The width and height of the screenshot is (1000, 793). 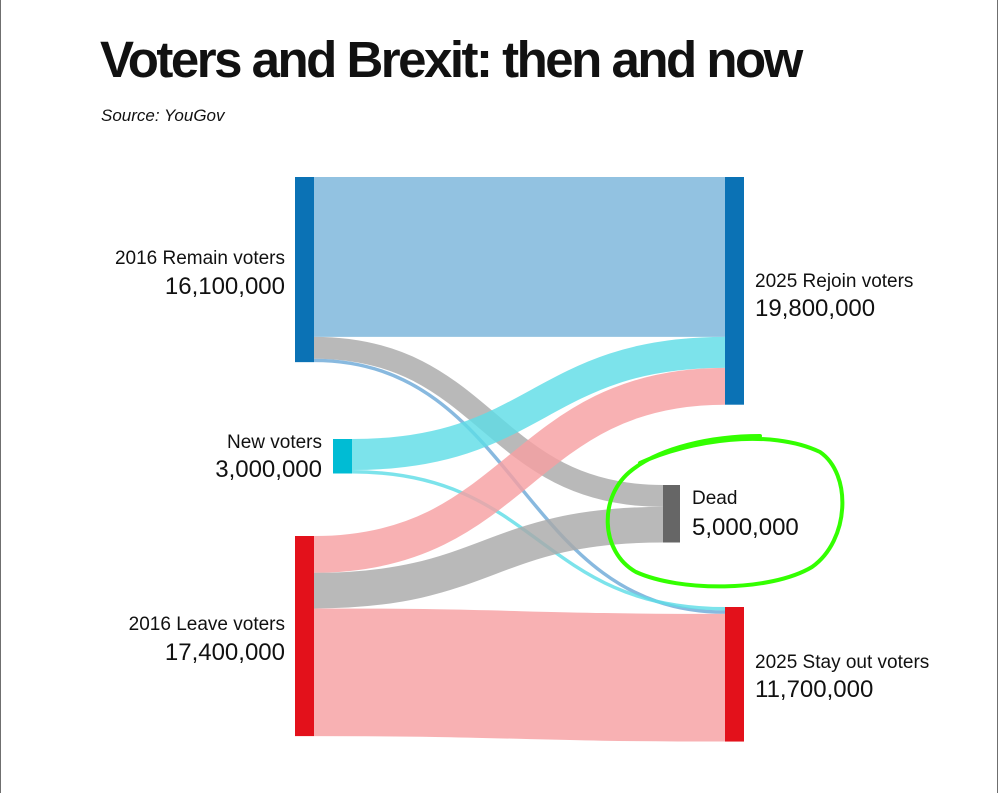 What do you see at coordinates (519, 675) in the screenshot?
I see `link-leave-to-stayout` at bounding box center [519, 675].